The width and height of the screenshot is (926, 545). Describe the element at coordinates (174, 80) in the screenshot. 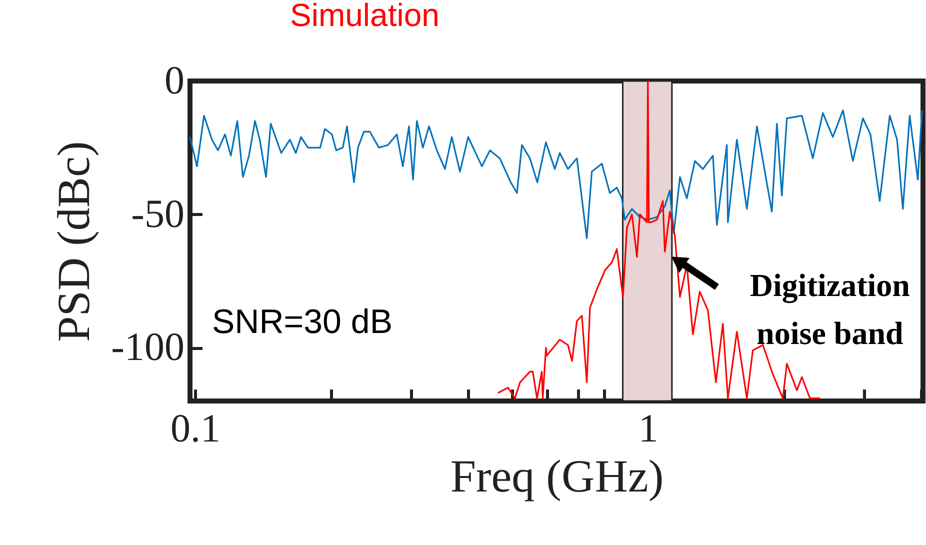

I see `y-tick-label: 0` at that location.